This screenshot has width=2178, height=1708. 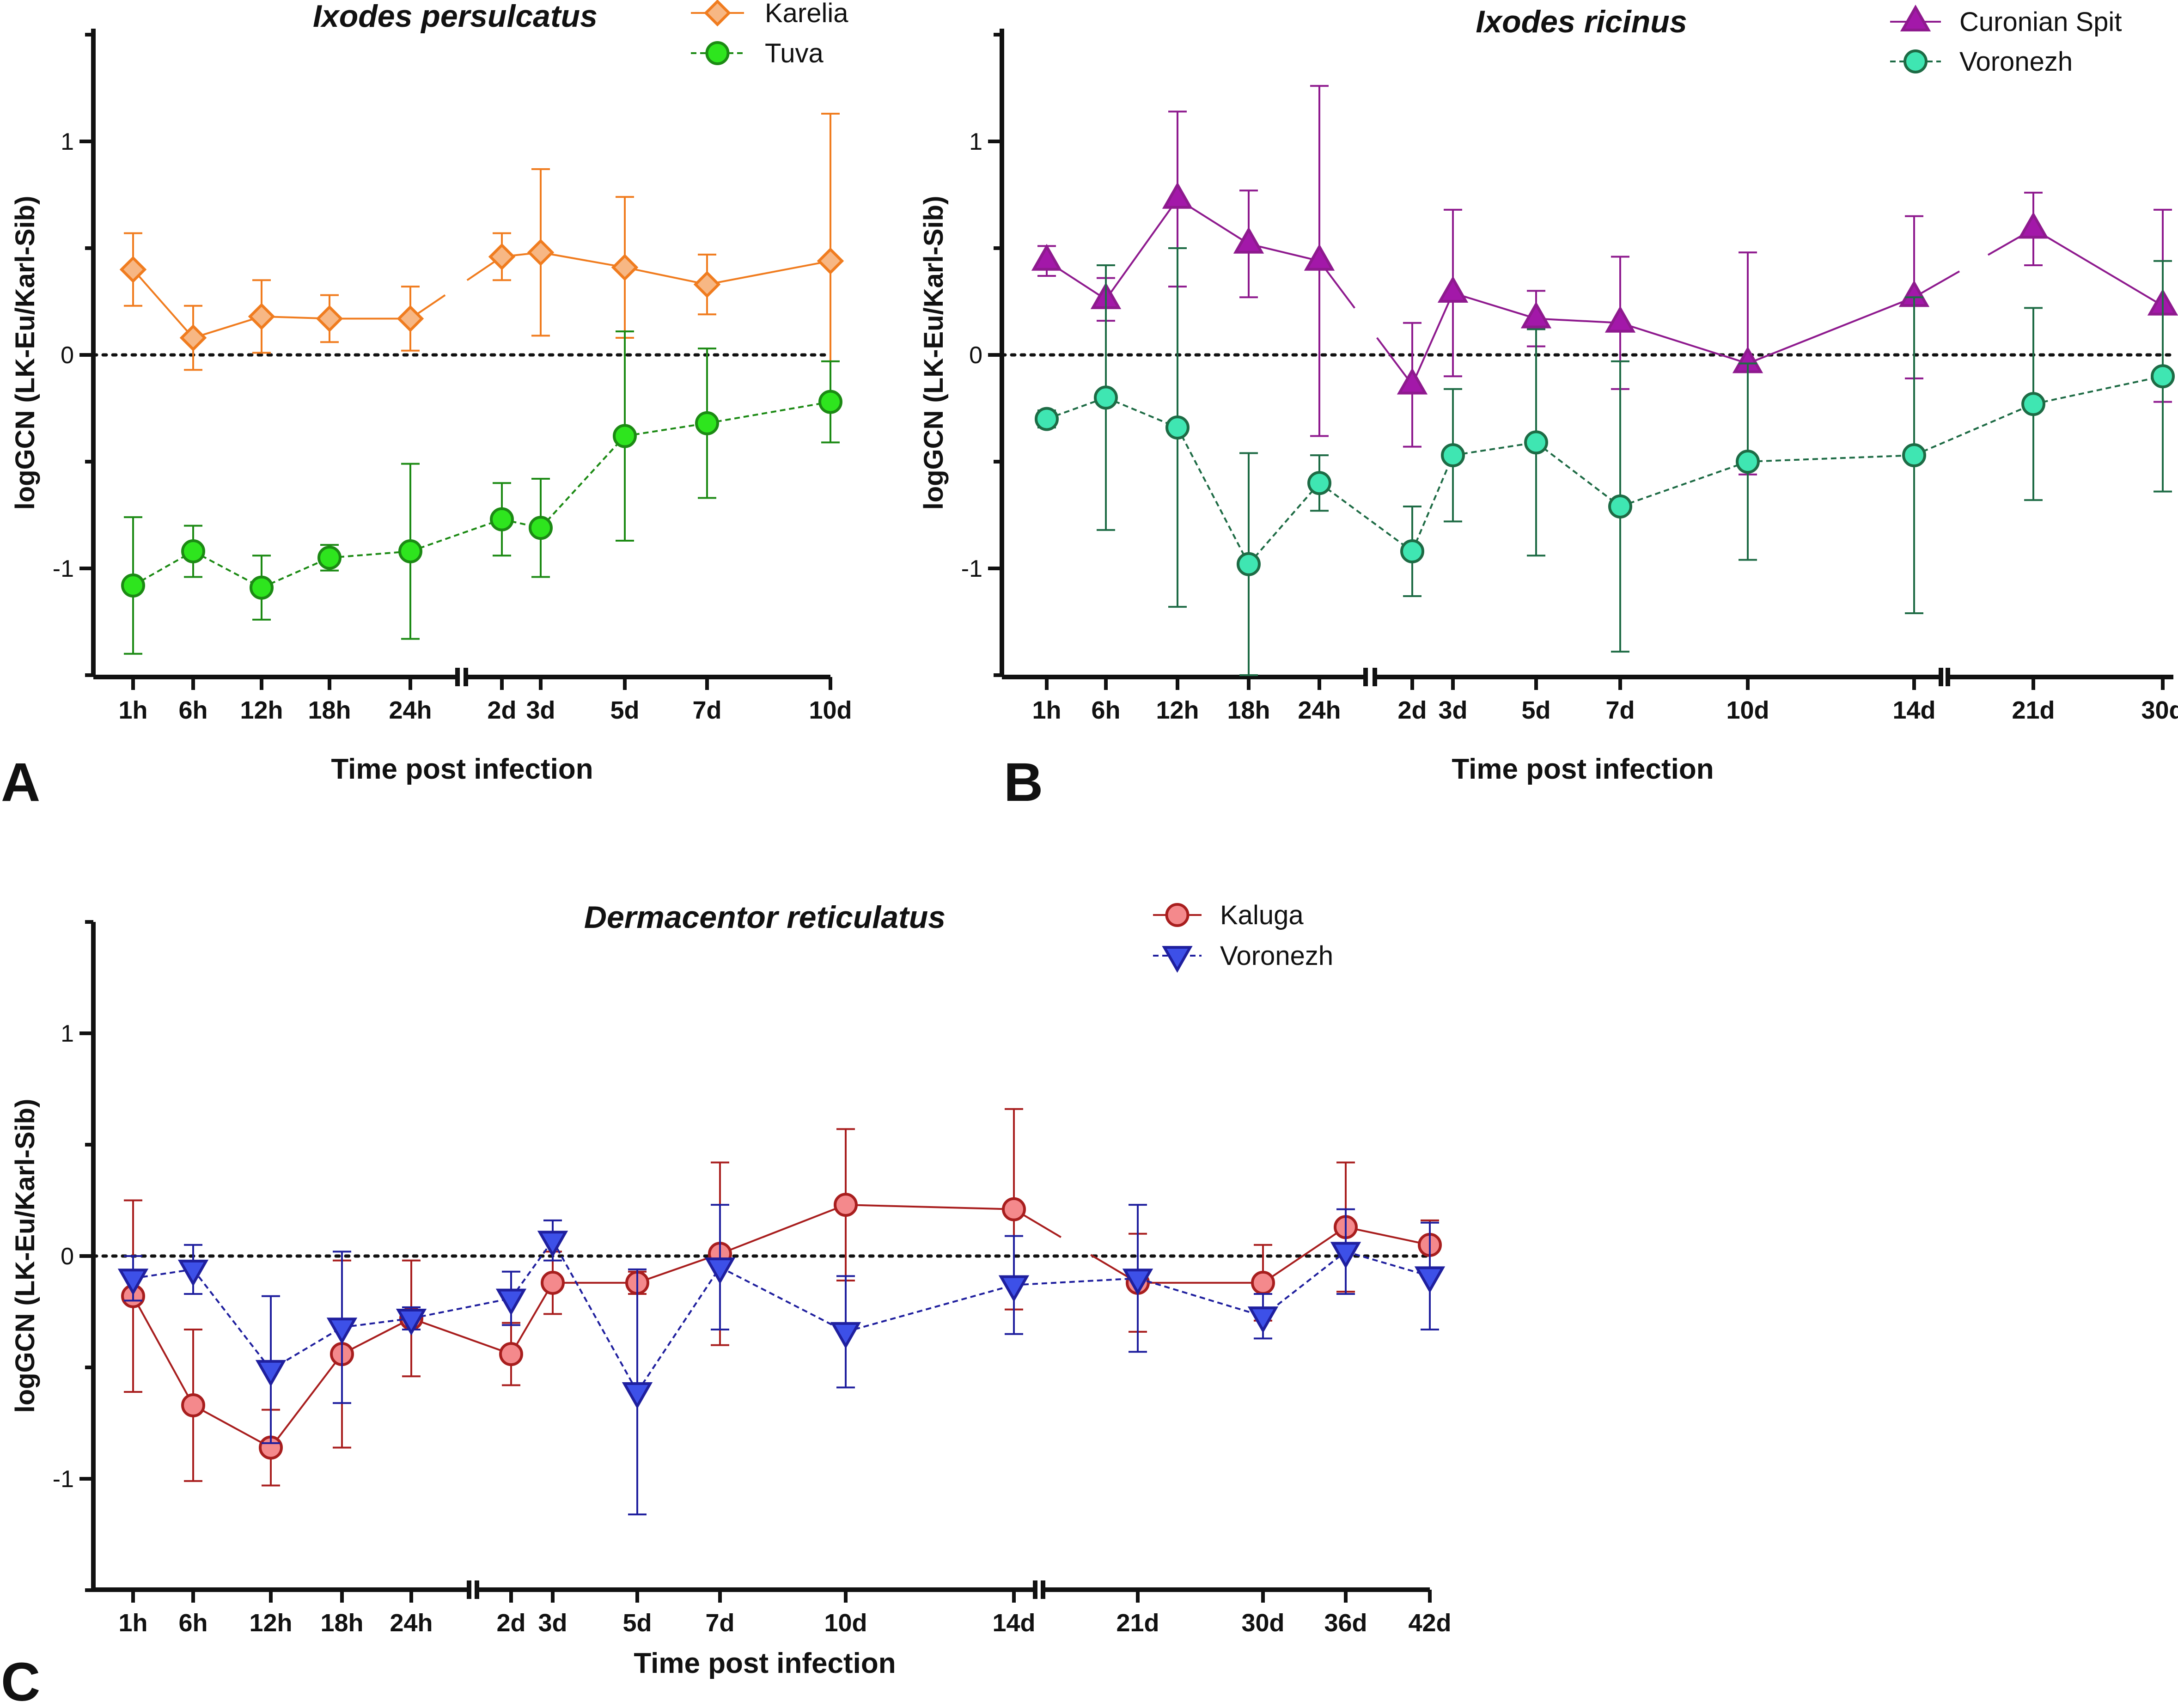 I want to click on series-karelia, so click(x=481, y=260).